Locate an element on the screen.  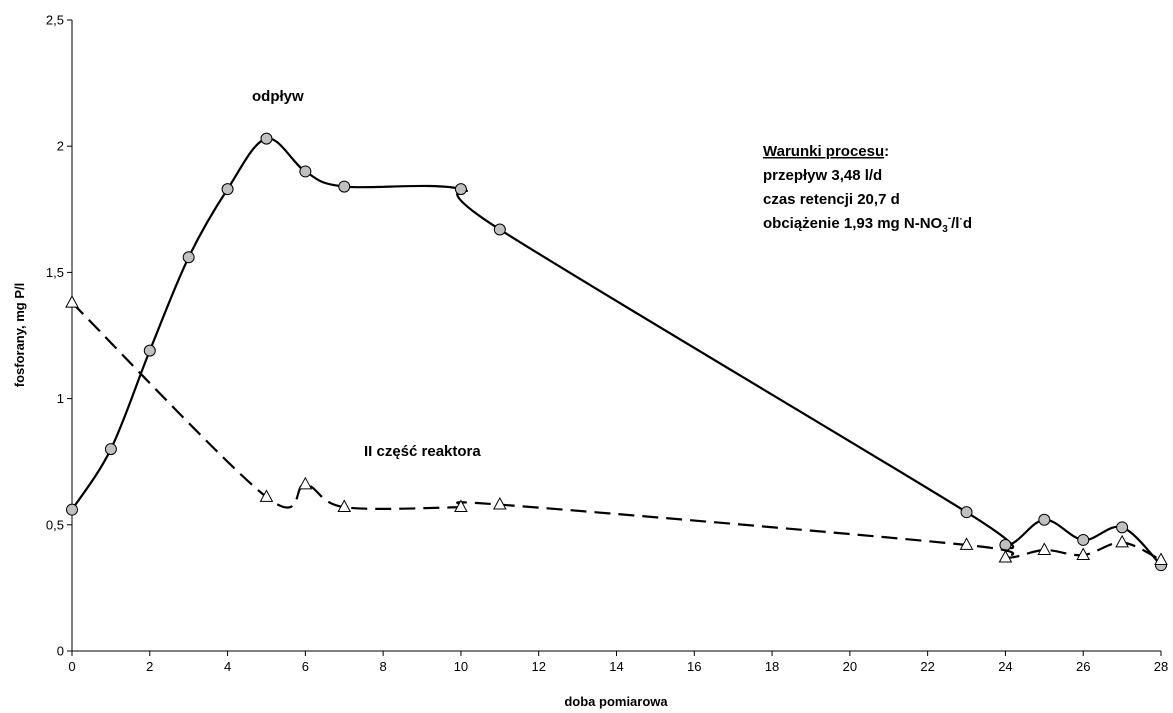
svg-text: Warunki procesu: is located at coordinates (826, 151).